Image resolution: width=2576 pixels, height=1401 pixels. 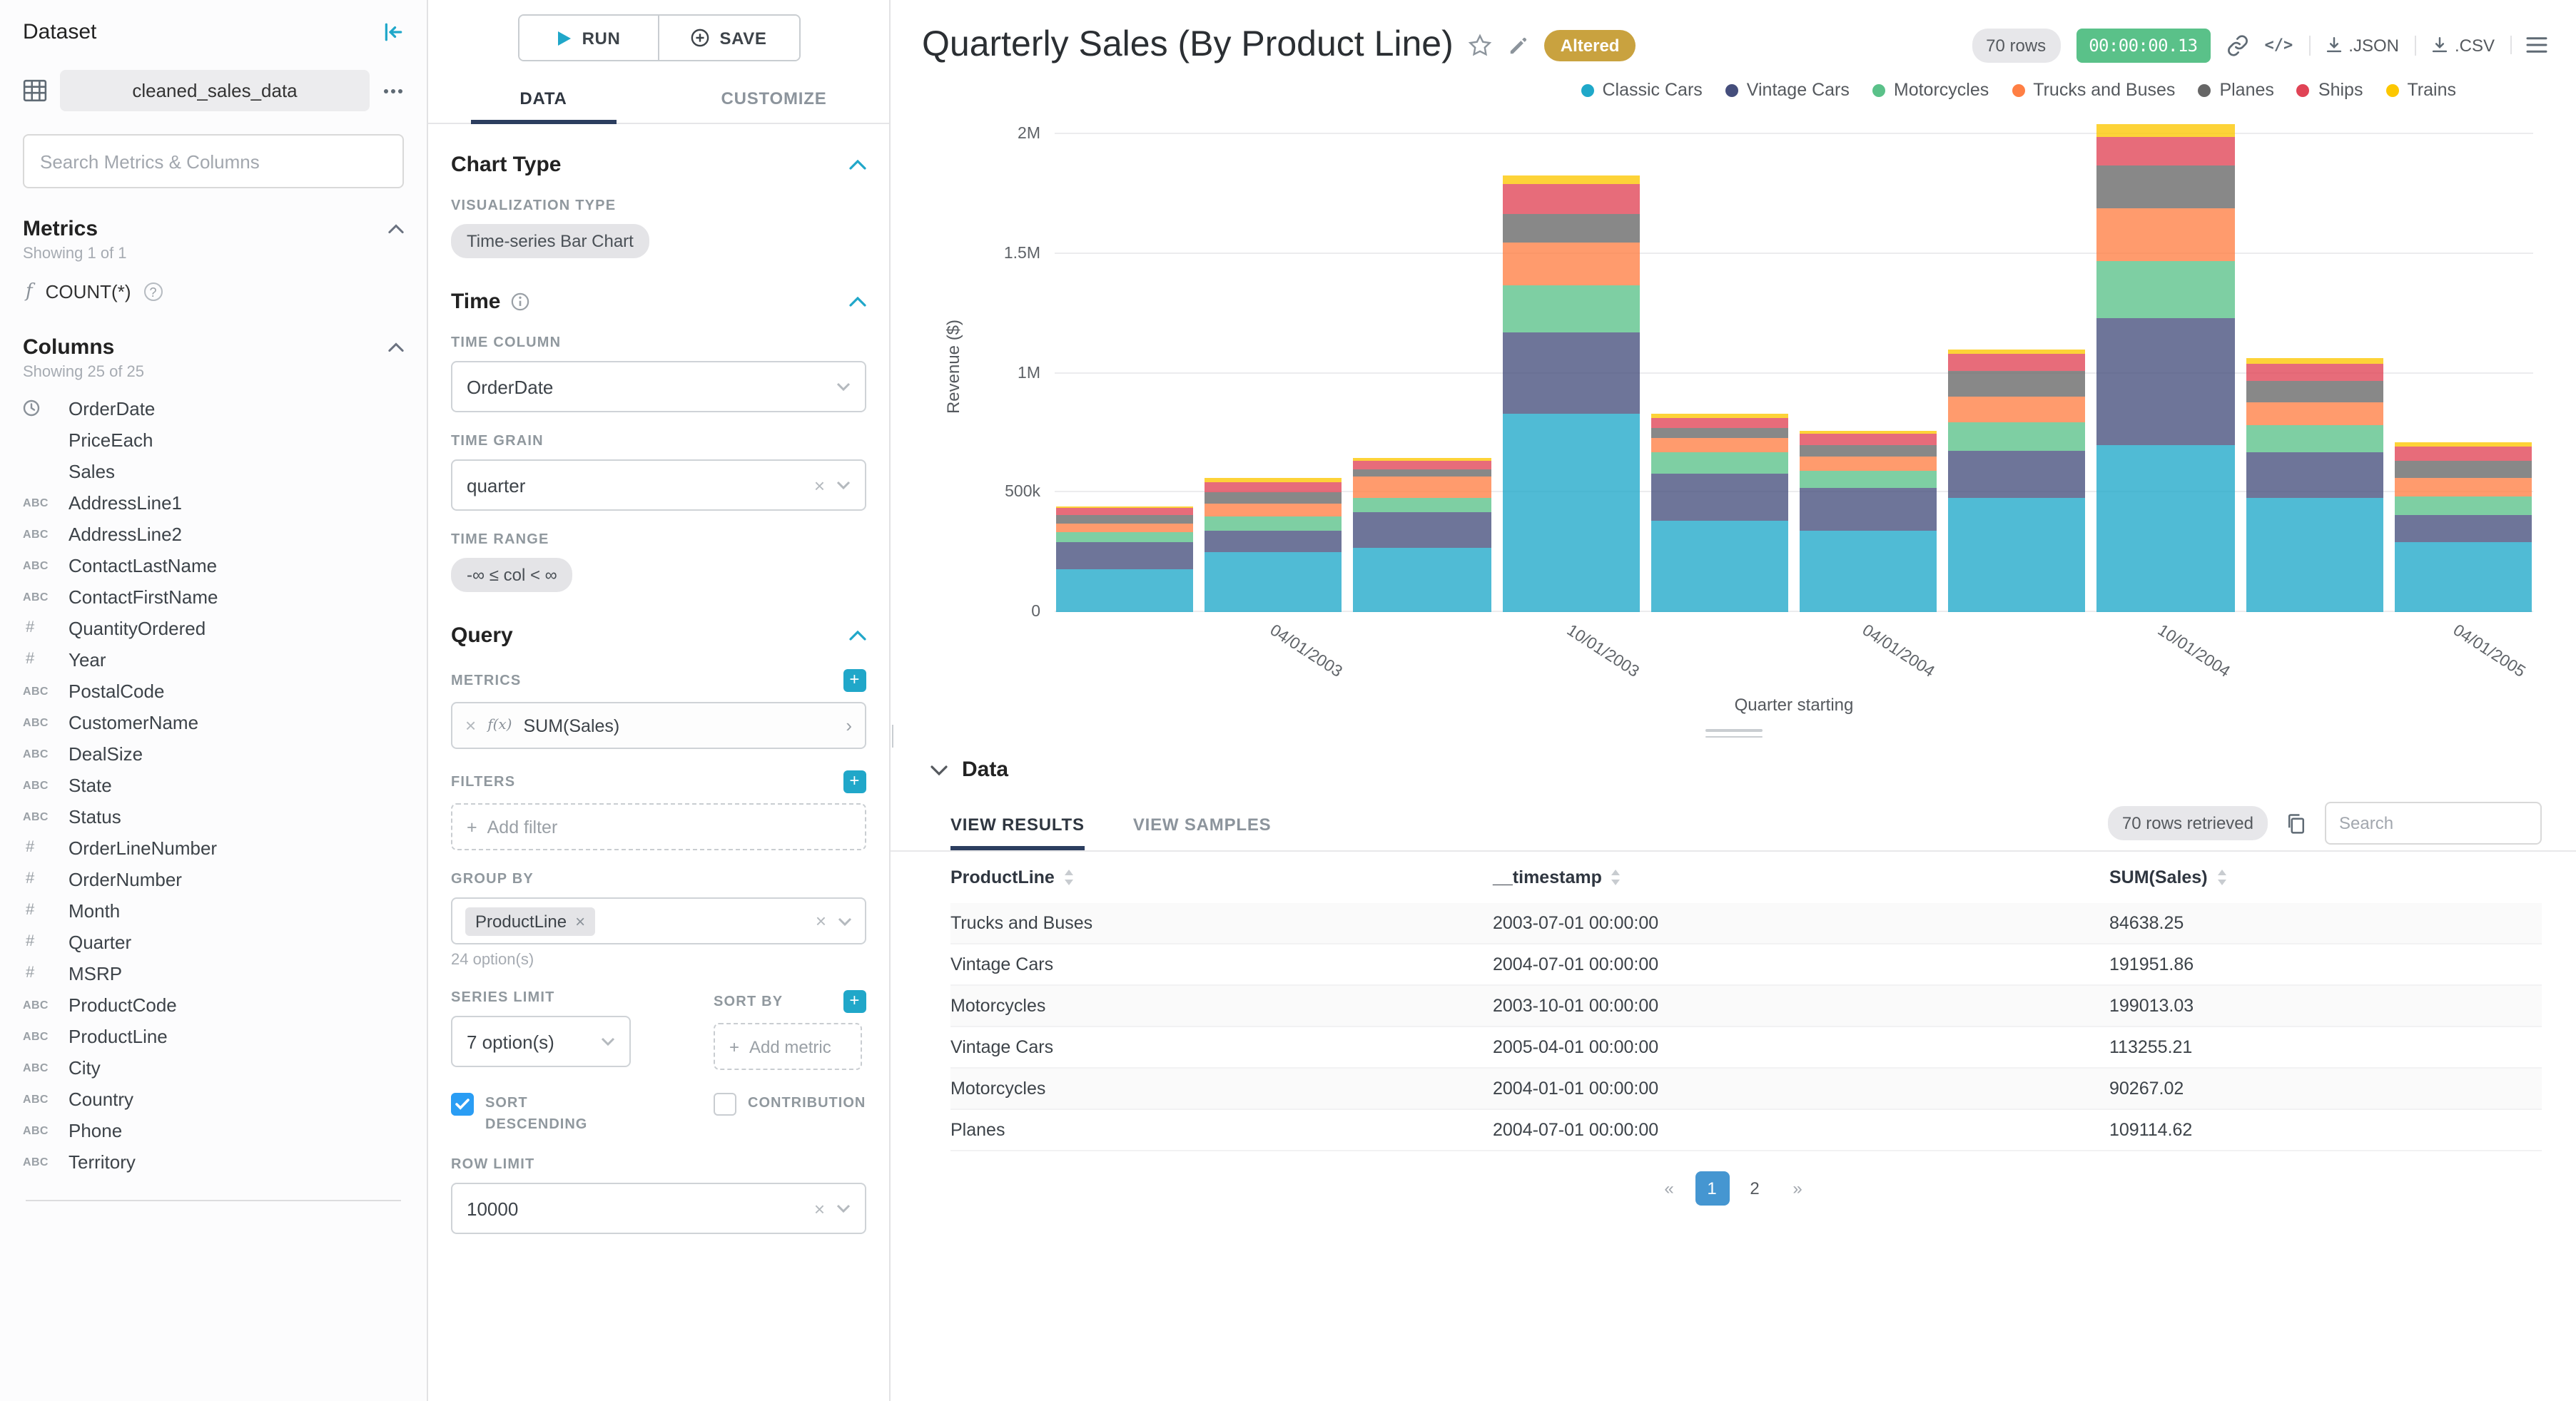 What do you see at coordinates (213, 292) in the screenshot?
I see `metric-item: f COUNT(*) ?` at bounding box center [213, 292].